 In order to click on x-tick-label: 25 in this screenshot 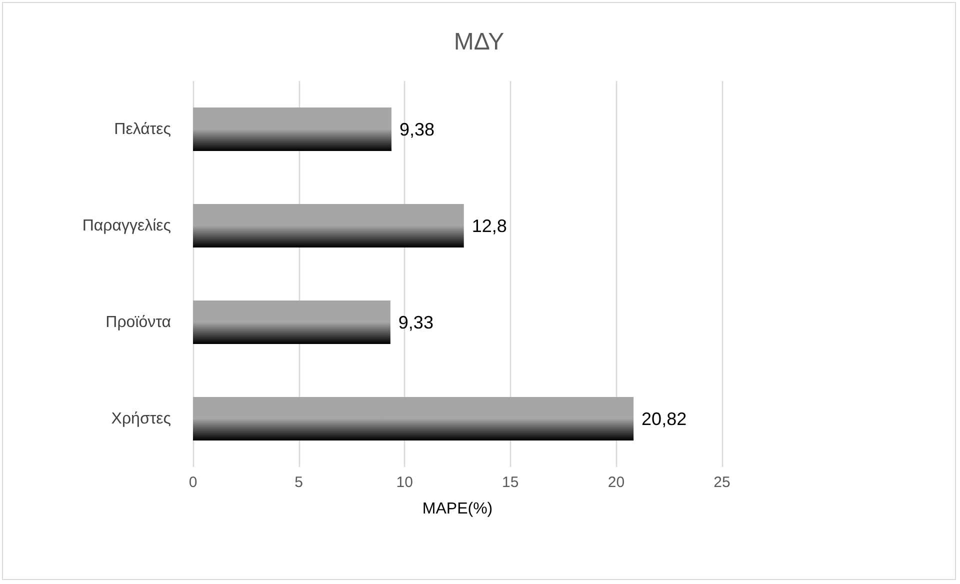, I will do `click(722, 482)`.